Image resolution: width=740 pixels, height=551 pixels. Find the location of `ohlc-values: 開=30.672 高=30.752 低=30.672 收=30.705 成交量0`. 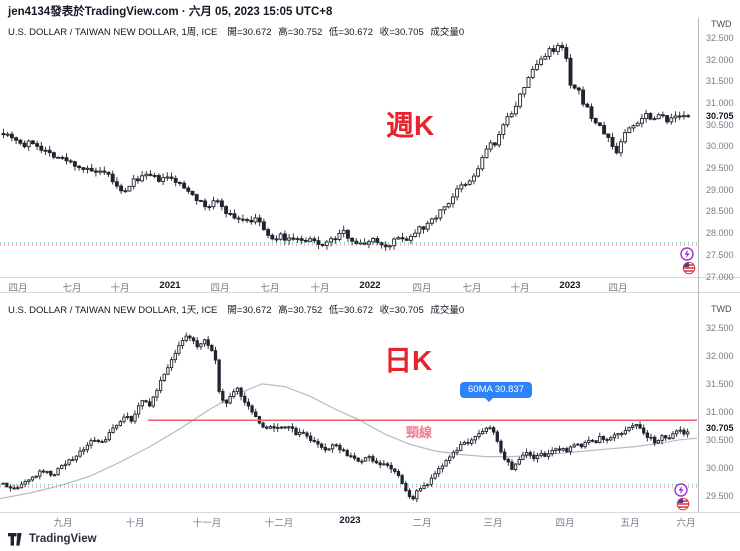

ohlc-values: 開=30.672 高=30.752 低=30.672 收=30.705 成交量0 is located at coordinates (346, 32).